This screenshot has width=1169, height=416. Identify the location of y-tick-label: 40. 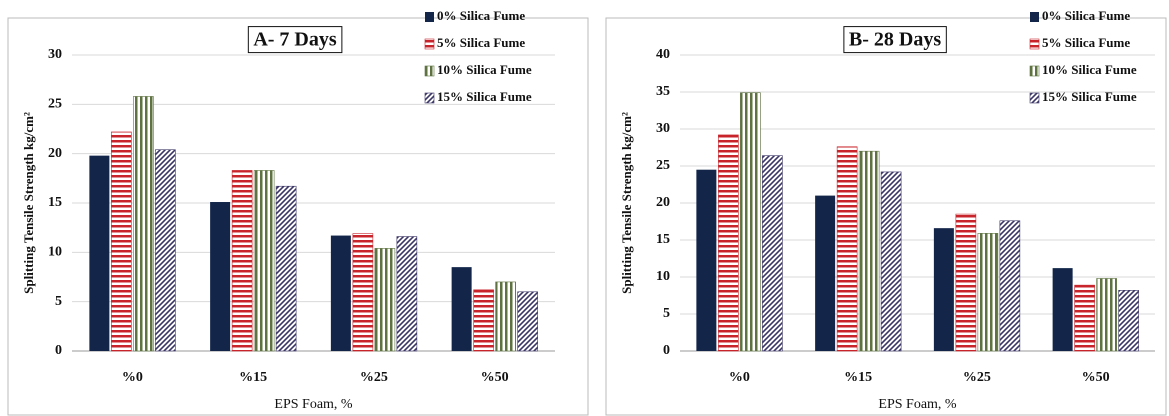
(663, 54).